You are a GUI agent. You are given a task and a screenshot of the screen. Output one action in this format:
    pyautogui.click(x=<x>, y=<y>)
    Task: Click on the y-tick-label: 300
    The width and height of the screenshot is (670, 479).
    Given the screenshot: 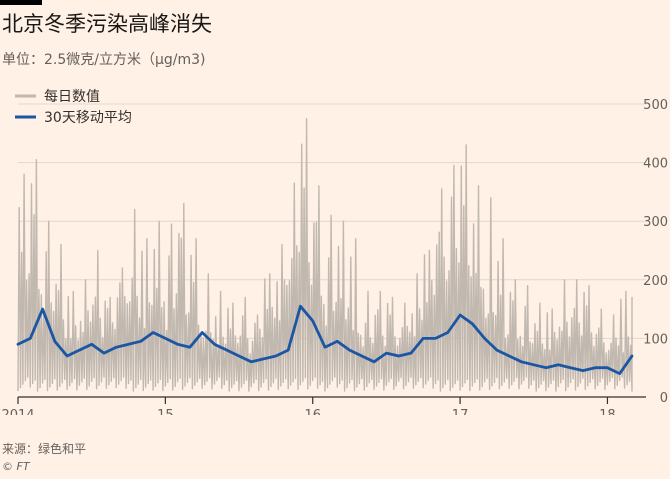 What is the action you would take?
    pyautogui.click(x=655, y=222)
    